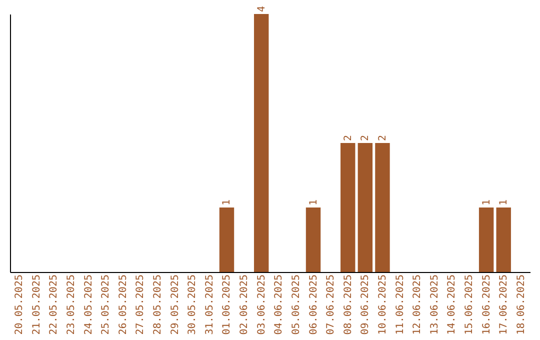  Describe the element at coordinates (158, 304) in the screenshot. I see `x-tick-label: 28.05.2025` at that location.